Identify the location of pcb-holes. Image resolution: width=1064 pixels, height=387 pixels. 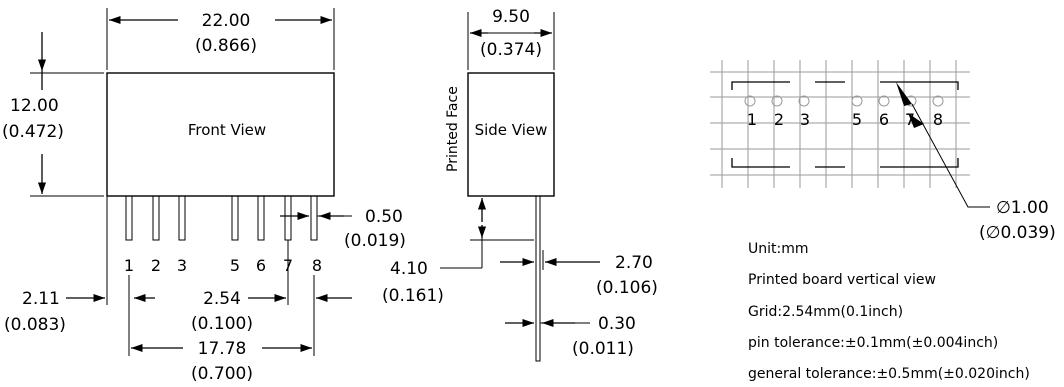
(844, 101).